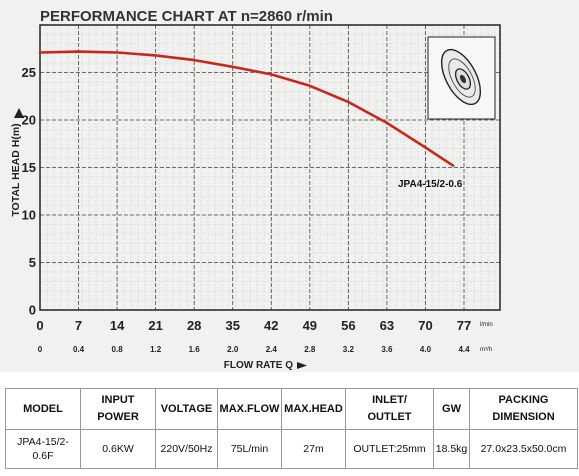  What do you see at coordinates (43, 449) in the screenshot?
I see `table-cell: JPA4-15/2-0.6F` at bounding box center [43, 449].